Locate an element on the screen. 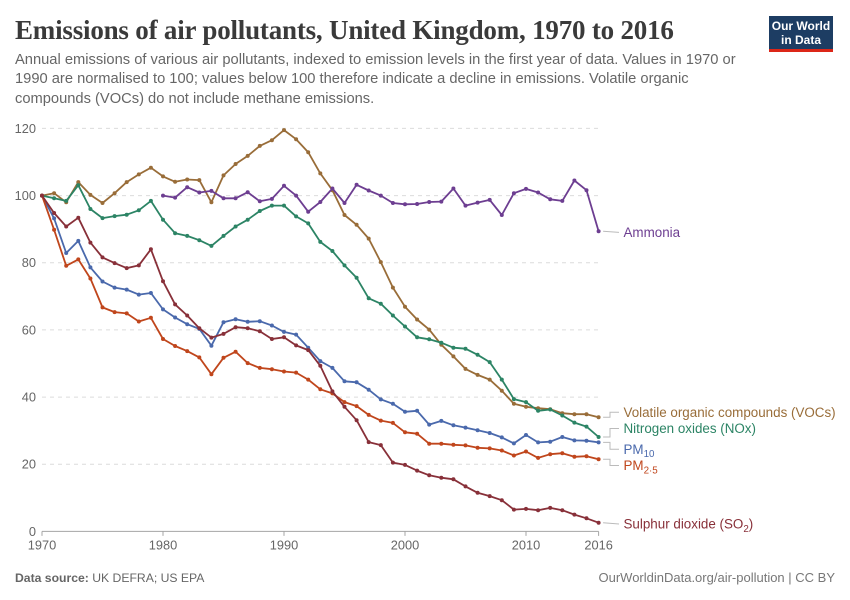 Image resolution: width=850 pixels, height=600 pixels. svg-text: 2000 is located at coordinates (405, 544).